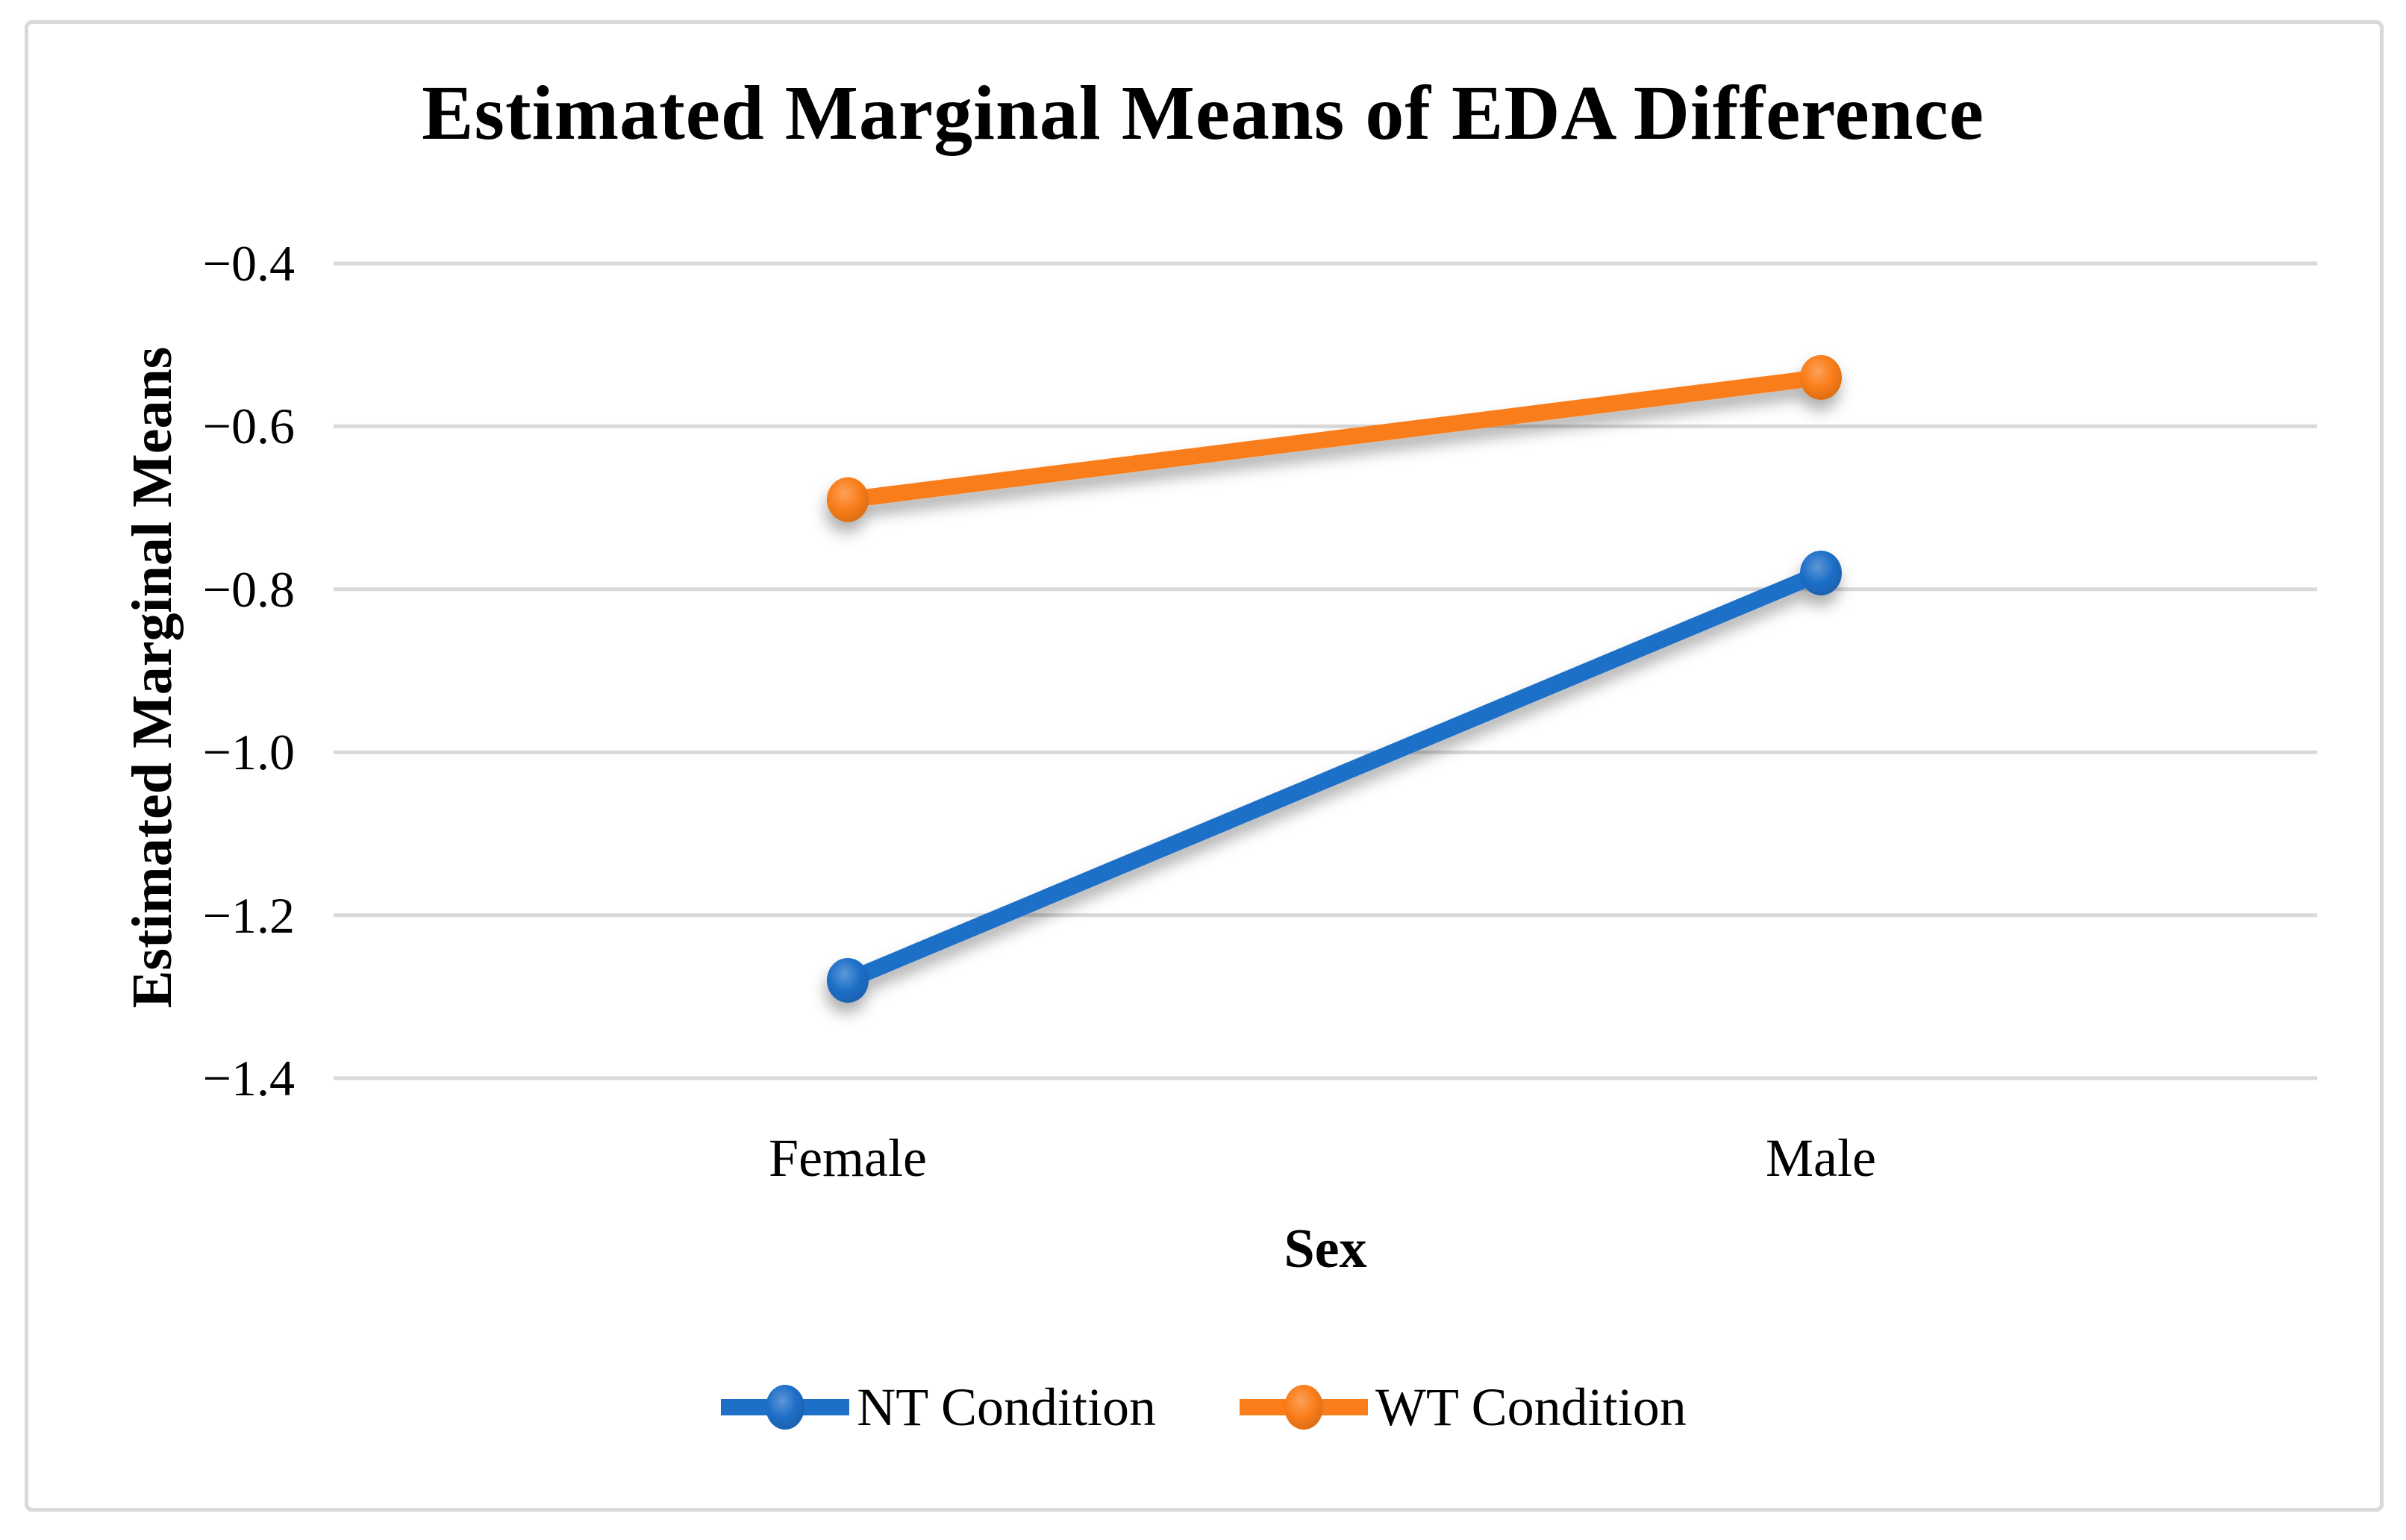  I want to click on x-category-label: Female, so click(848, 1158).